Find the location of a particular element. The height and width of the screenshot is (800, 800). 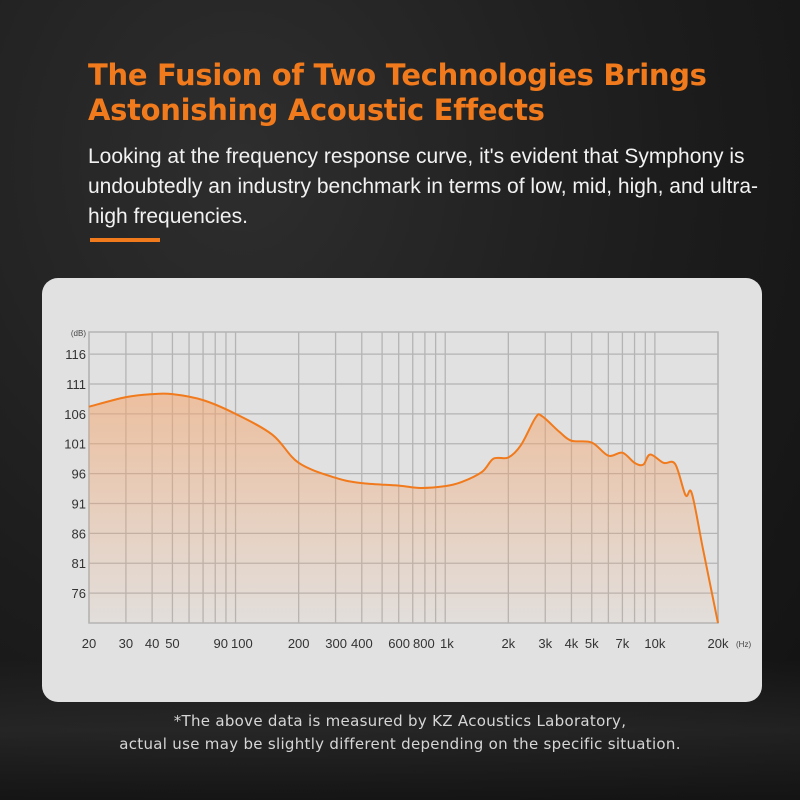

x-tick-label: 100 is located at coordinates (242, 643).